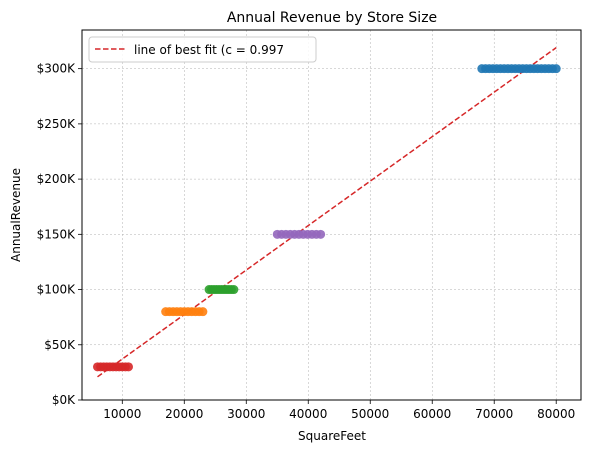 The height and width of the screenshot is (453, 589). What do you see at coordinates (209, 50) in the screenshot?
I see `legend-label: line of best fit (c = 0.997` at bounding box center [209, 50].